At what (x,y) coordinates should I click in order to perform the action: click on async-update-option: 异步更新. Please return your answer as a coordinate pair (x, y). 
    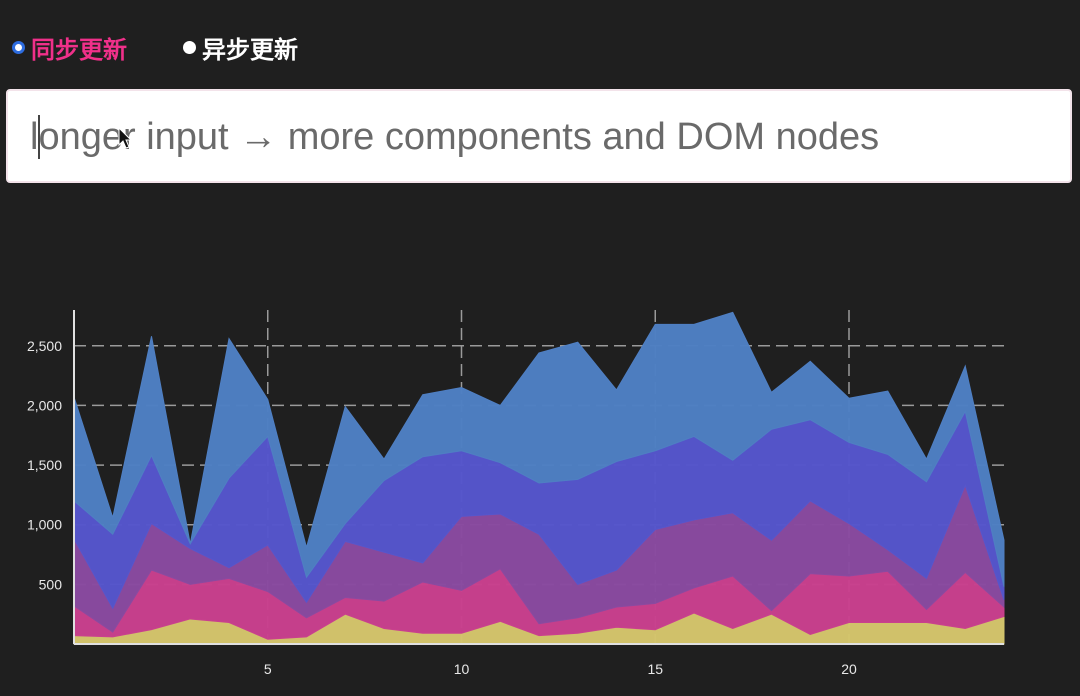
    Looking at the image, I should click on (240, 47).